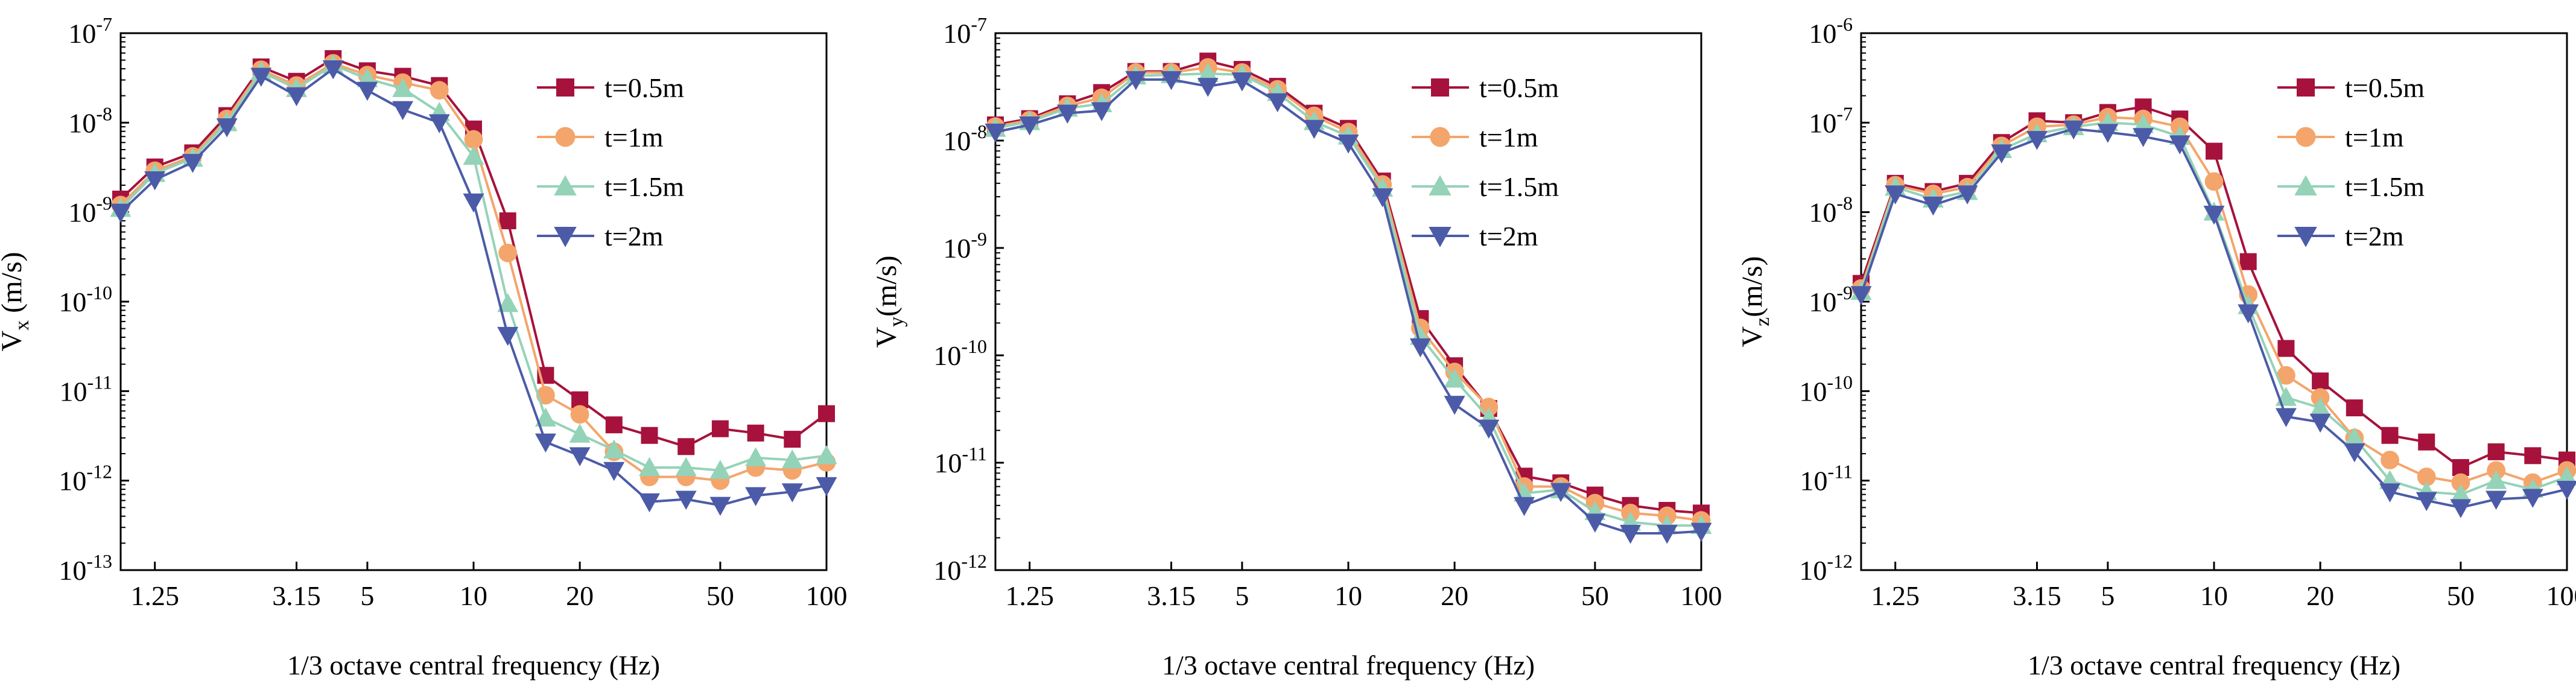 This screenshot has width=2576, height=698. I want to click on legend-entry: t=1m, so click(1508, 137).